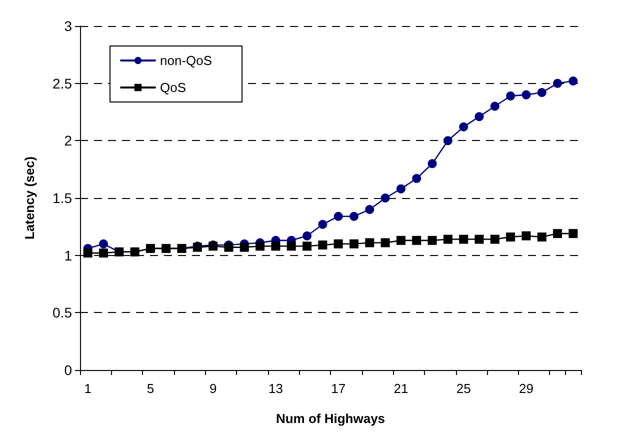  What do you see at coordinates (68, 26) in the screenshot?
I see `y-tick-label: 3` at bounding box center [68, 26].